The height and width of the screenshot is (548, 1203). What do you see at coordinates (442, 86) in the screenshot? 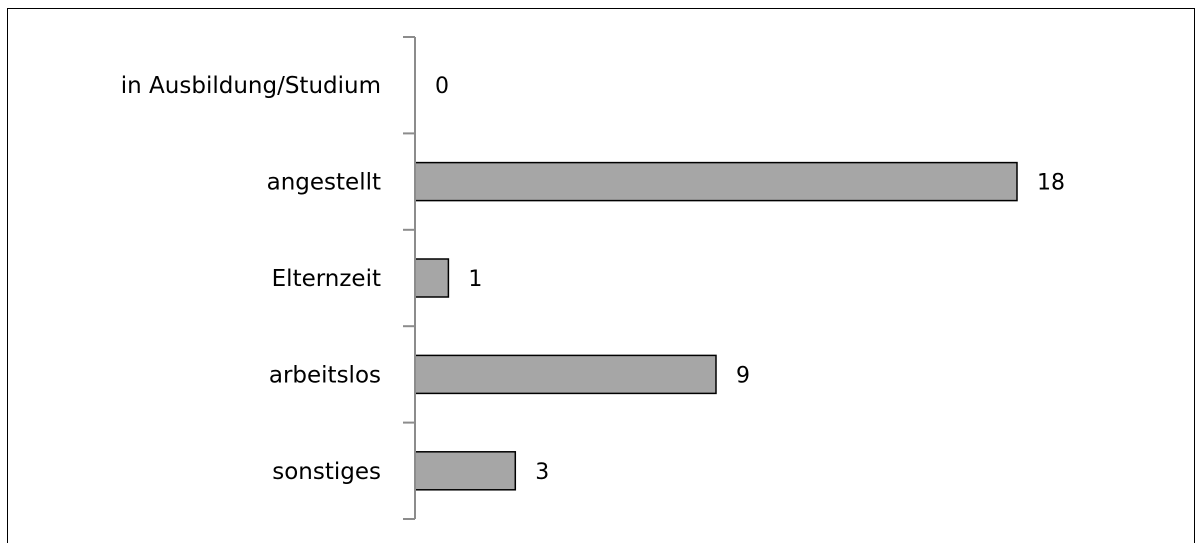
I see `value-label: 0` at bounding box center [442, 86].